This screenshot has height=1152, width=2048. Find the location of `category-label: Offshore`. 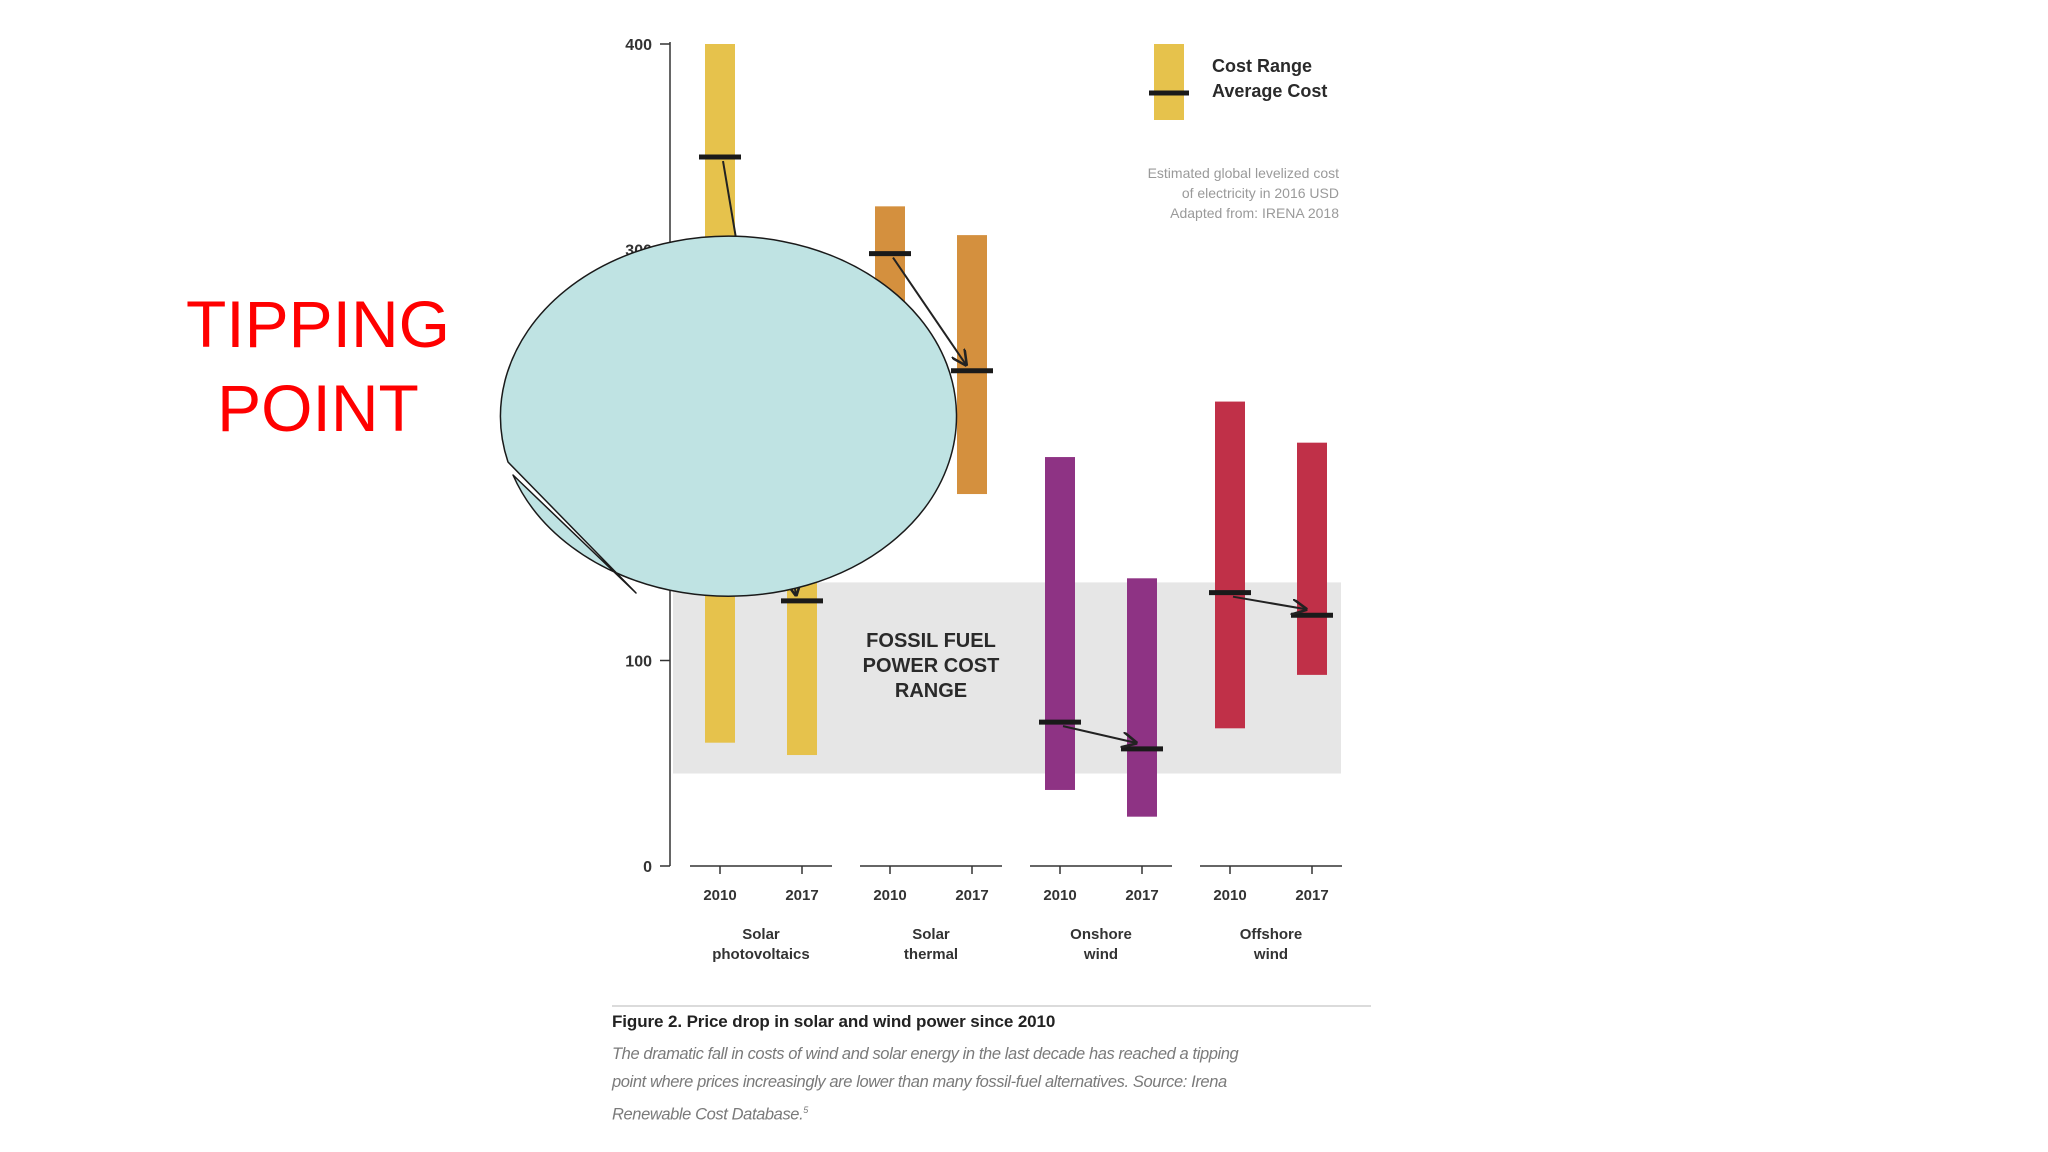

category-label: Offshore is located at coordinates (1271, 934).